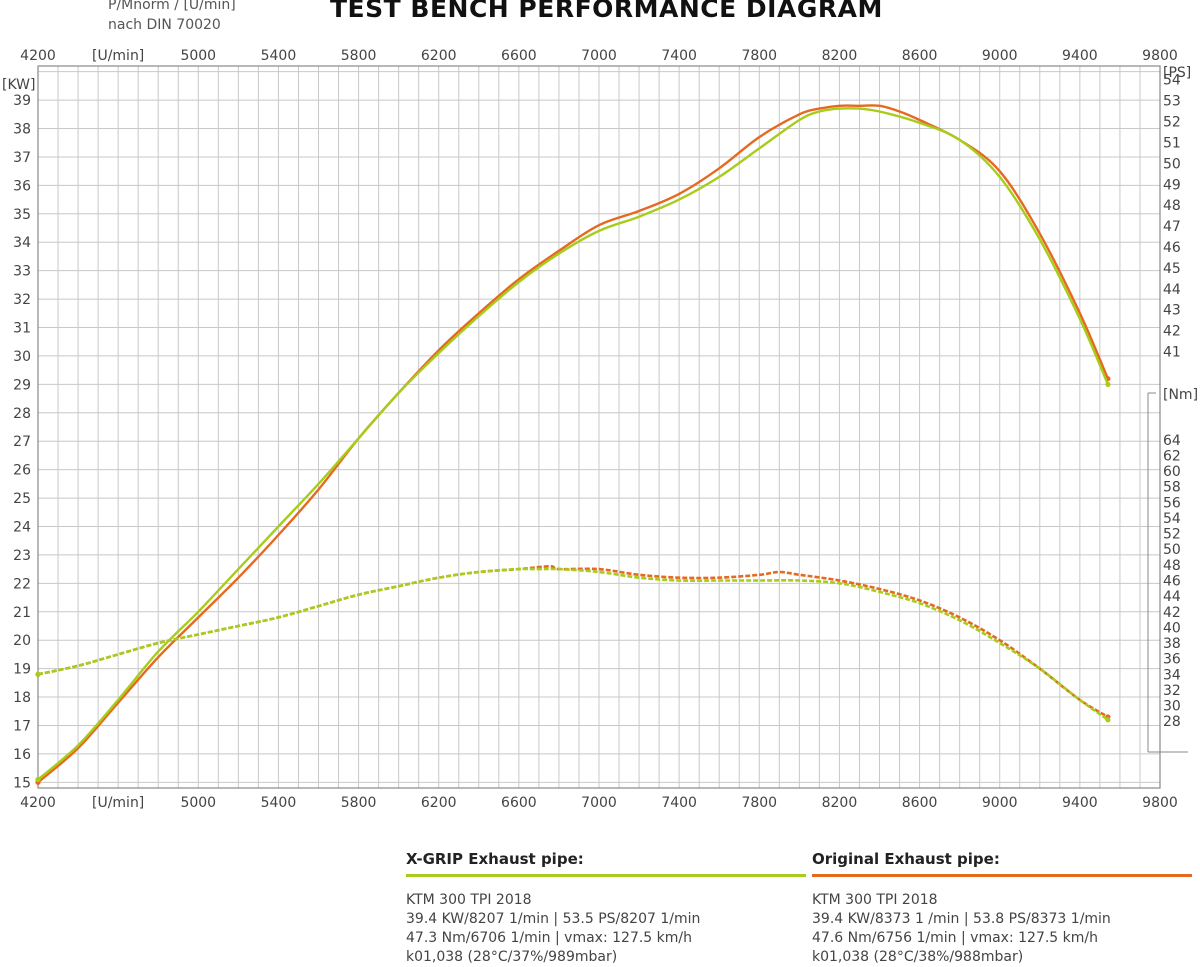  What do you see at coordinates (1172, 691) in the screenshot?
I see `y-right-nm-tick-label: 32` at bounding box center [1172, 691].